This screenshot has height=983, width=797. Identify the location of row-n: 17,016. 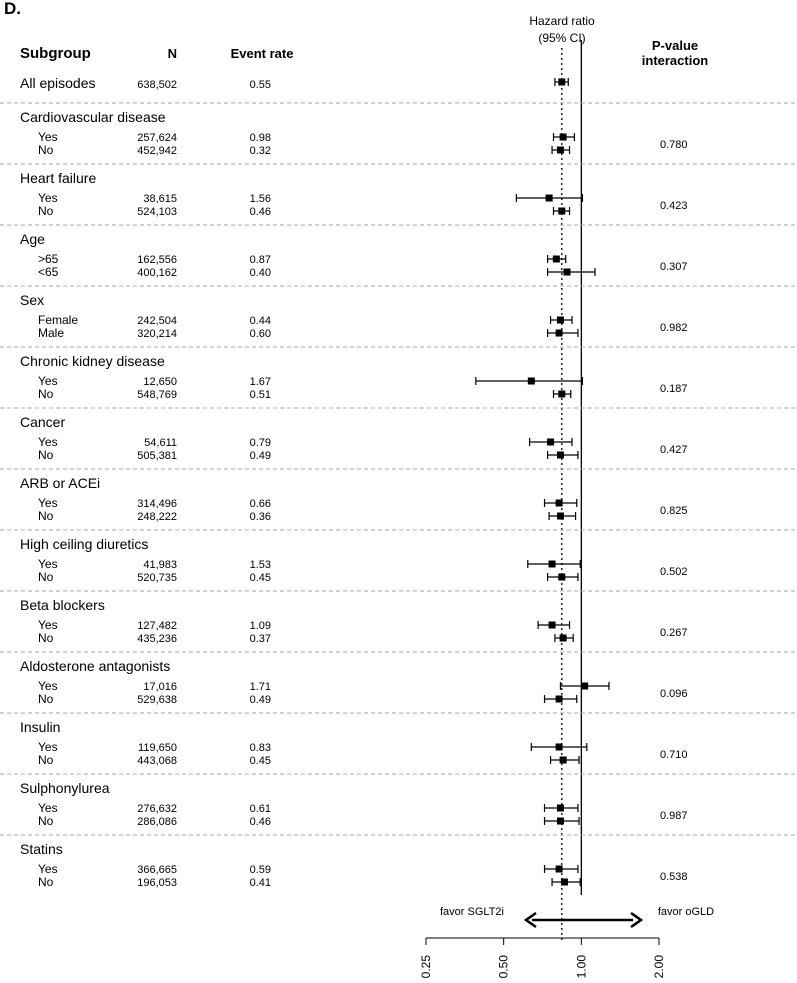
(160, 687).